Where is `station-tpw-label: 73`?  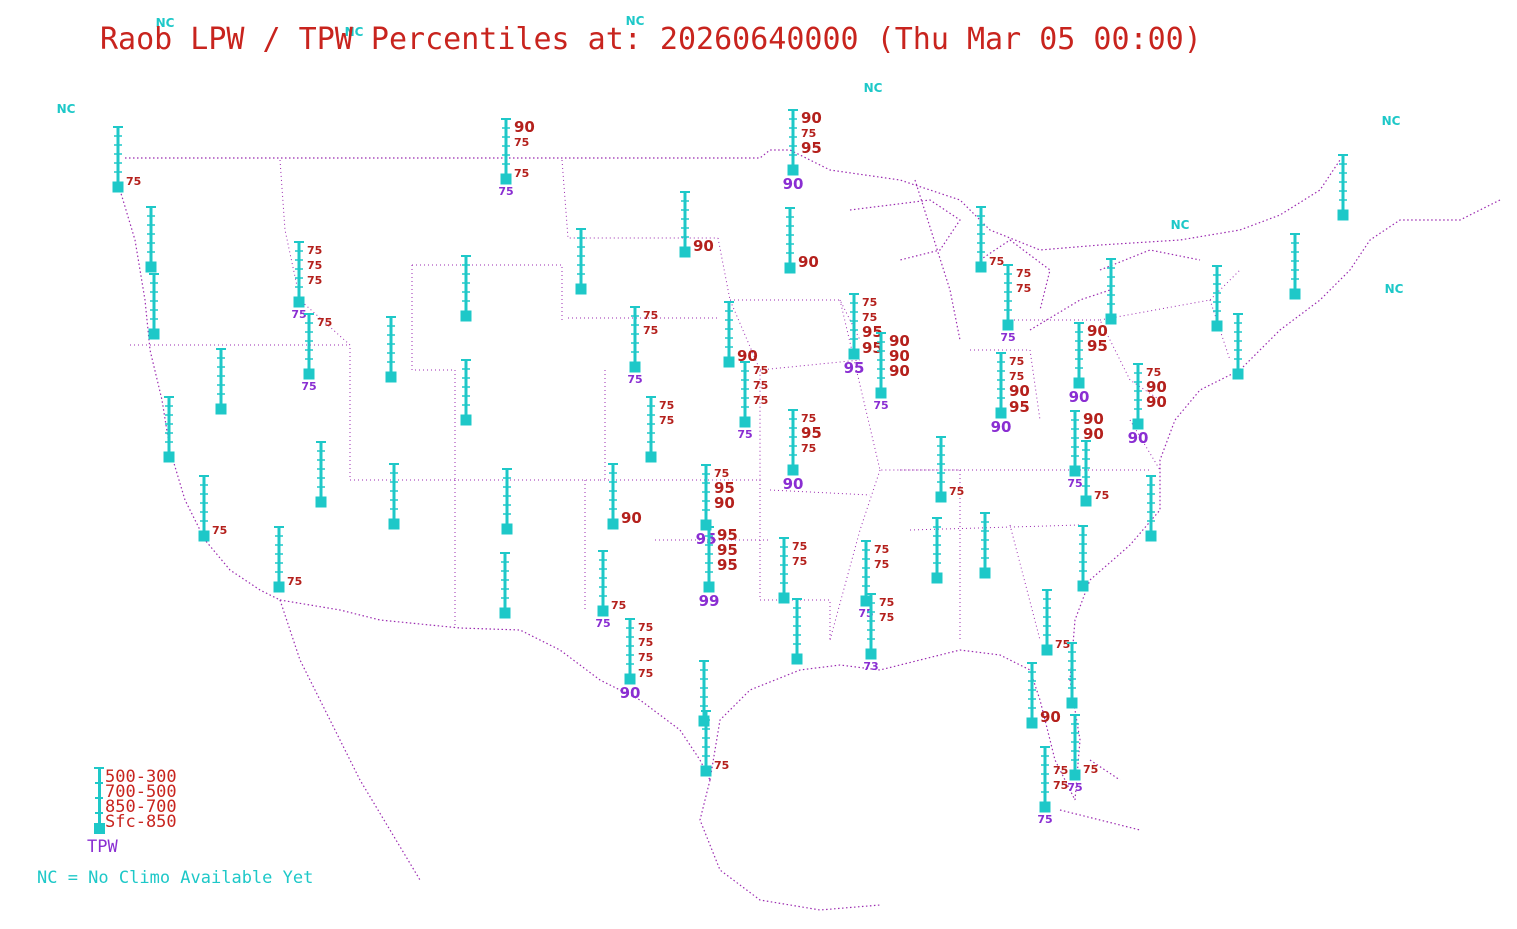 station-tpw-label: 73 is located at coordinates (870, 666).